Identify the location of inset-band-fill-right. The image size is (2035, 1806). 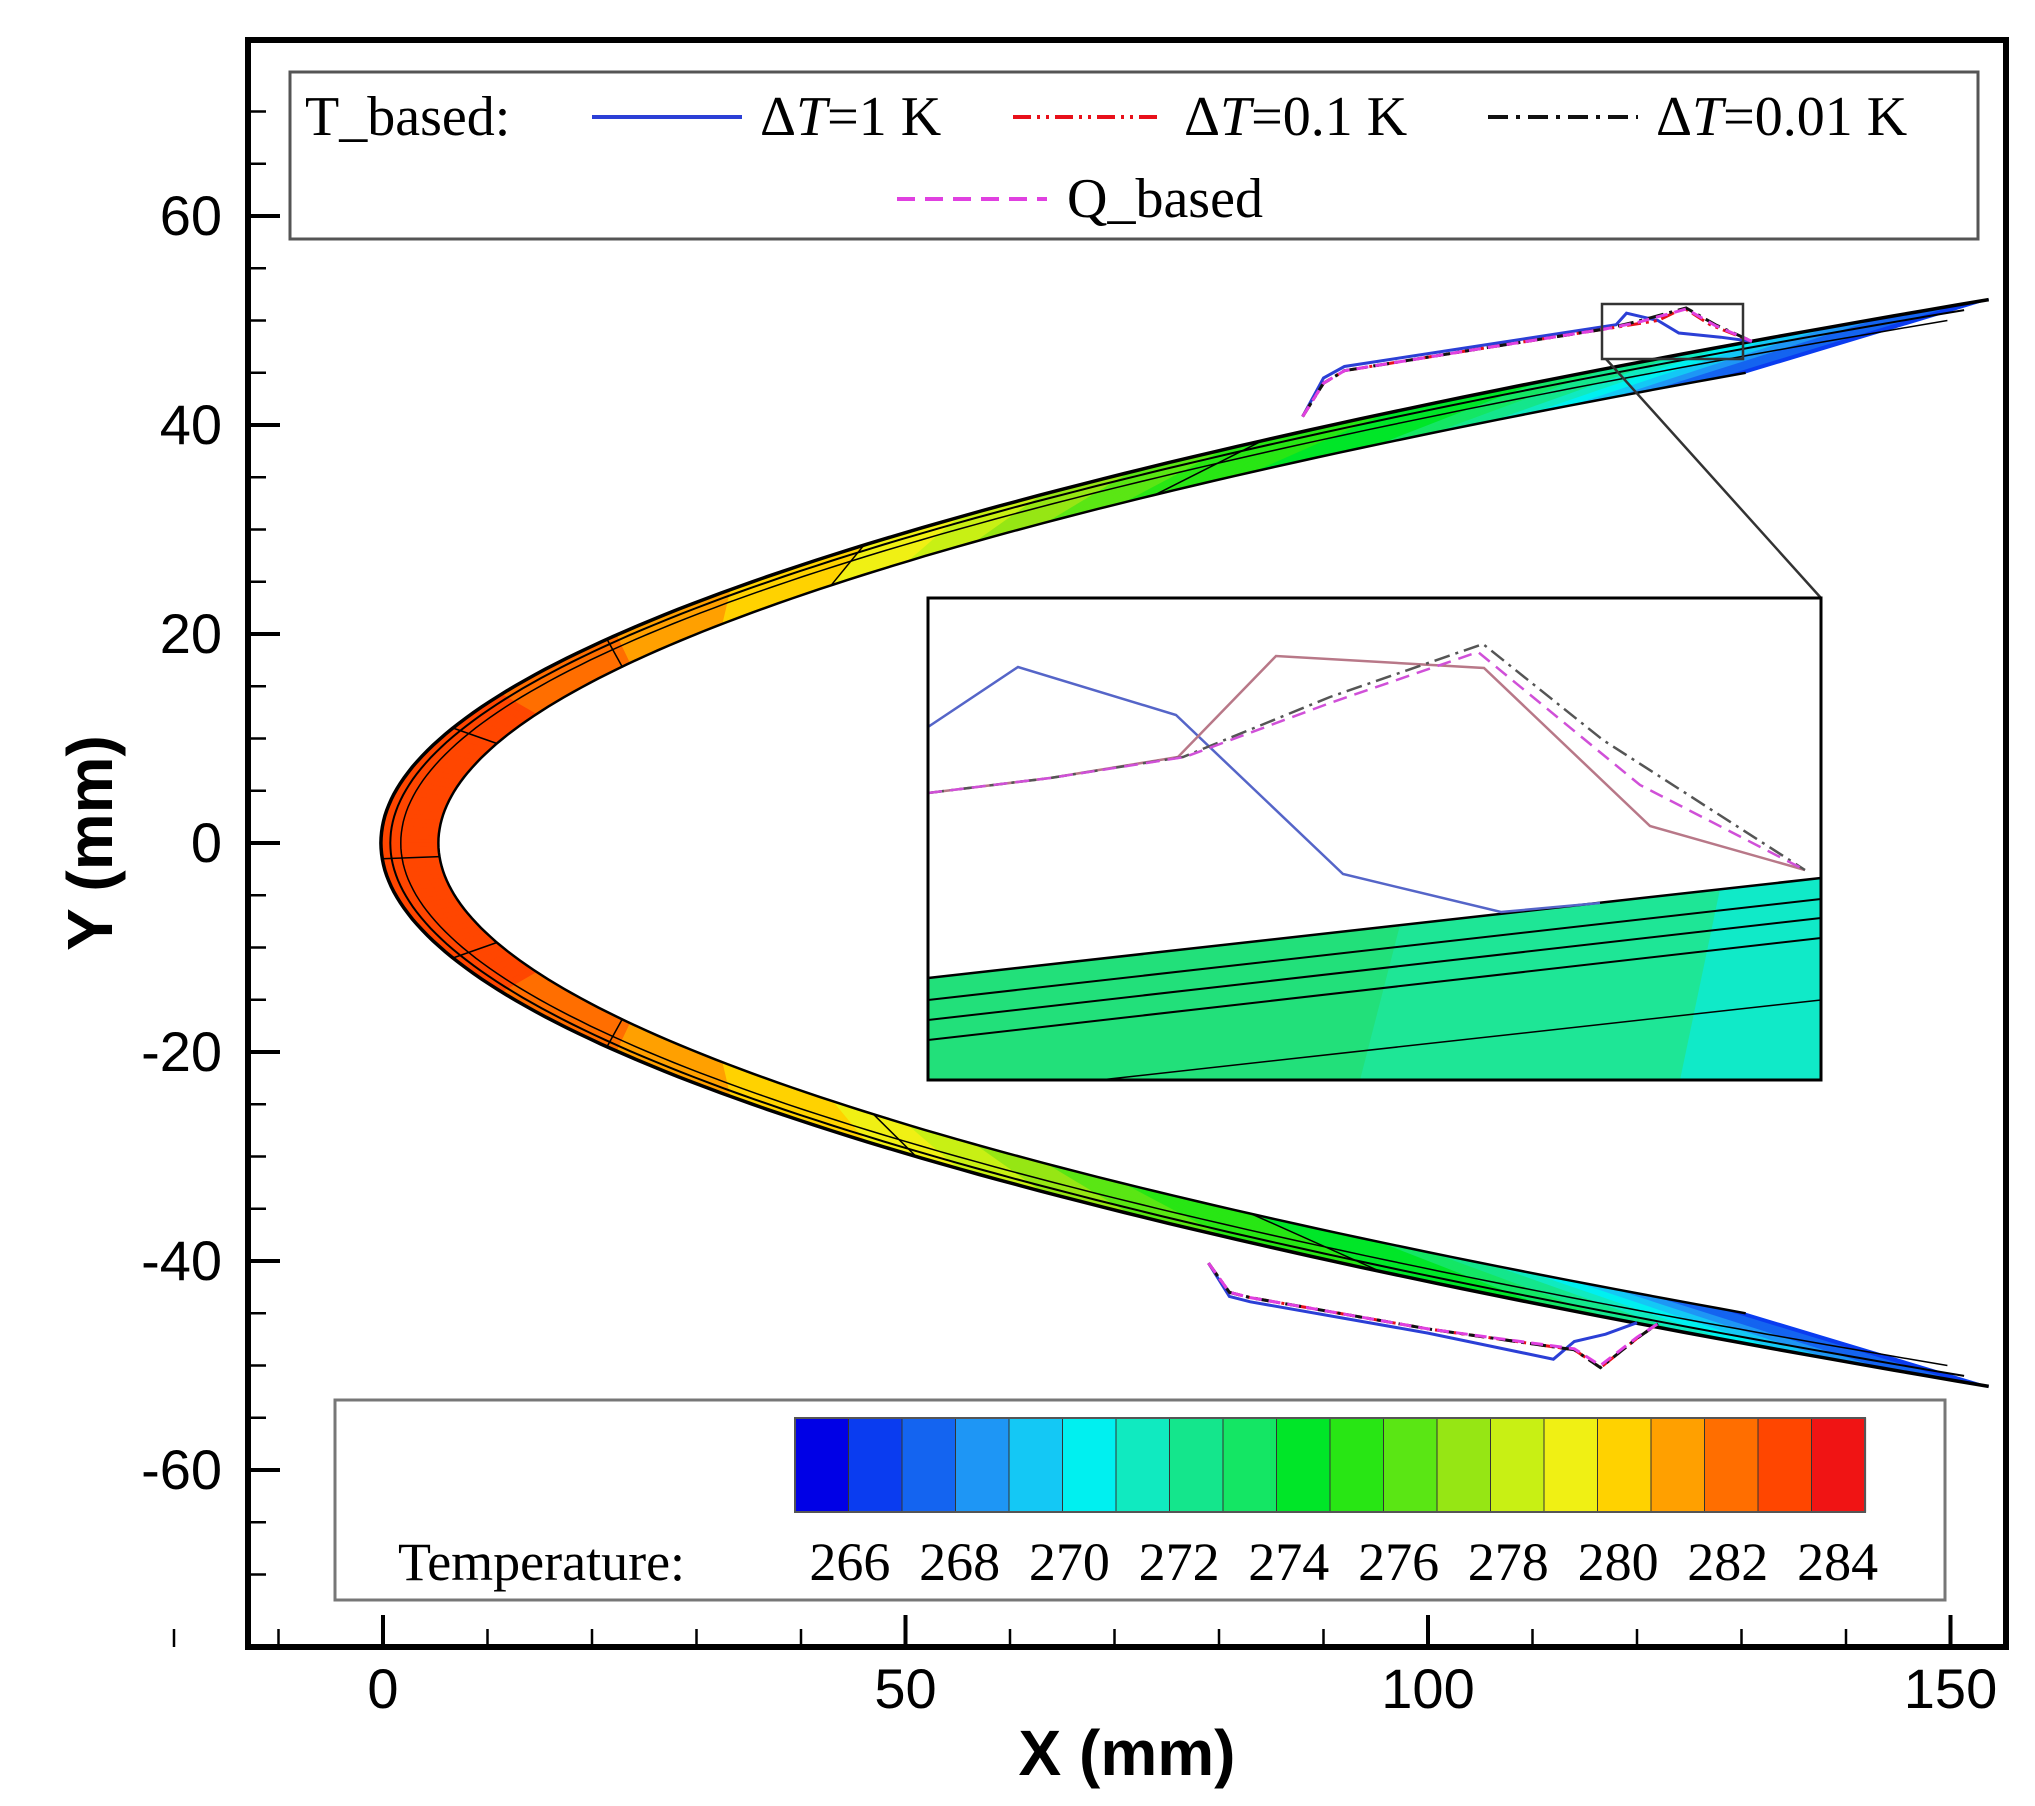
(1750, 979).